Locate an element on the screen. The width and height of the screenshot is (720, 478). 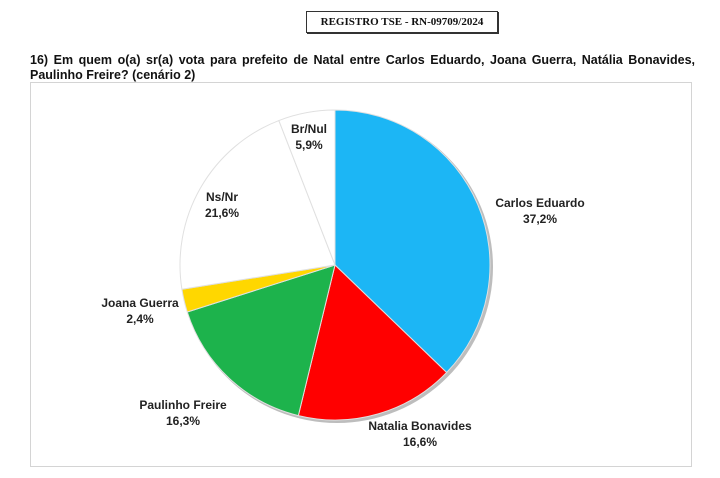
slice-label: Joana Guerra is located at coordinates (140, 303).